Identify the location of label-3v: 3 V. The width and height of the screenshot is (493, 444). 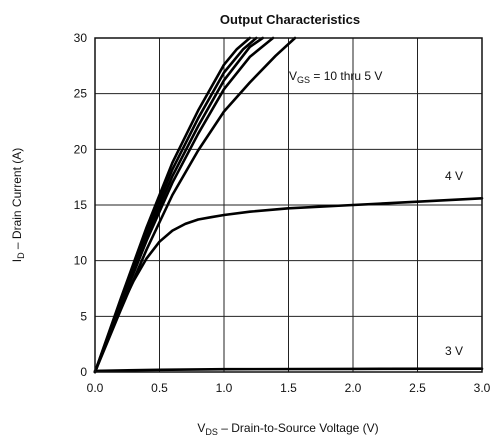
(454, 351).